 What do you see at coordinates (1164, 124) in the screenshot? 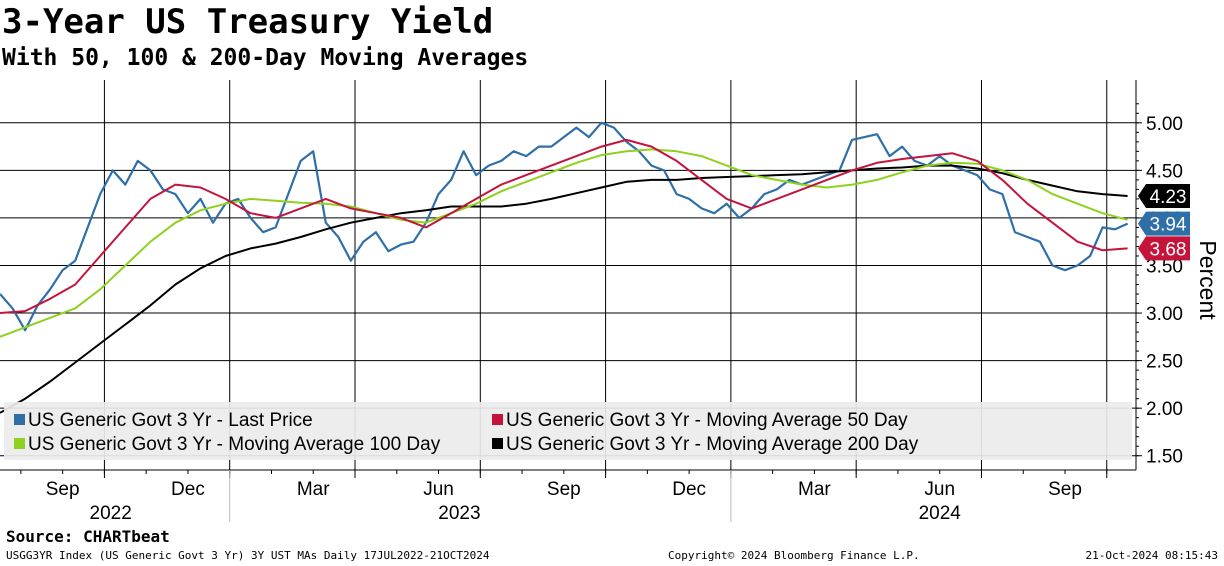
I see `y-tick-label: 5.00` at bounding box center [1164, 124].